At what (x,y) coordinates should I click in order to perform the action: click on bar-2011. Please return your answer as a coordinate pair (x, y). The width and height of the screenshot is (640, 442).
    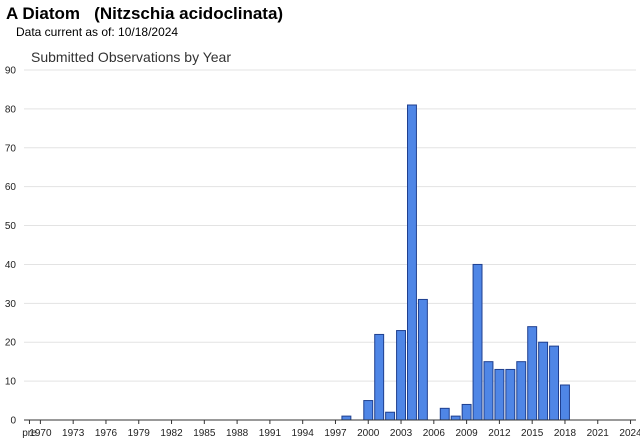
    Looking at the image, I should click on (488, 391).